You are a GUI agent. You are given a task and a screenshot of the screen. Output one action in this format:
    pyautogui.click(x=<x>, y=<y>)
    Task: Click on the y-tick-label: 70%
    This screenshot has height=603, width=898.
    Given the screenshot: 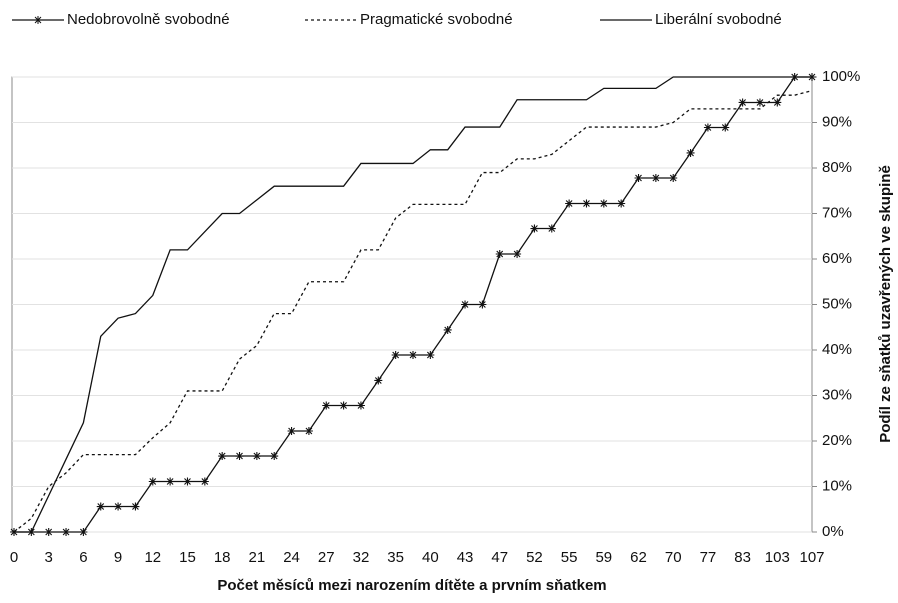 What is the action you would take?
    pyautogui.click(x=837, y=212)
    